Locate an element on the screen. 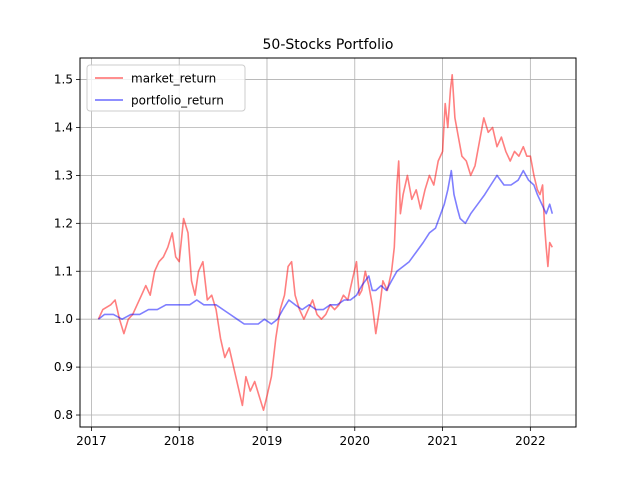 This screenshot has width=640, height=484. legend-label: portfolio_return is located at coordinates (177, 101).